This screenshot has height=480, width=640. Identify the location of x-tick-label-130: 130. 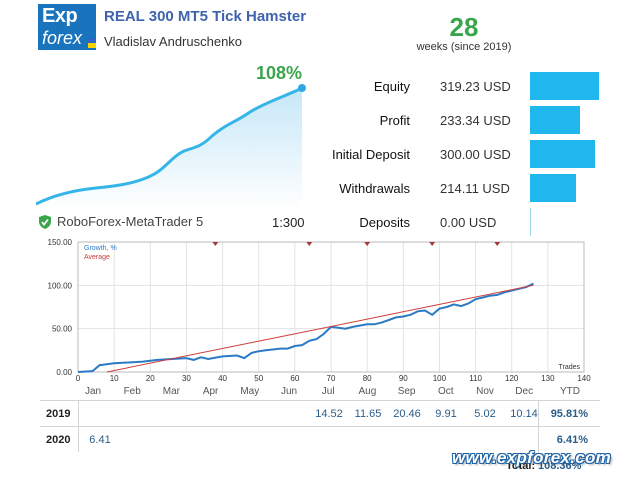
(548, 378).